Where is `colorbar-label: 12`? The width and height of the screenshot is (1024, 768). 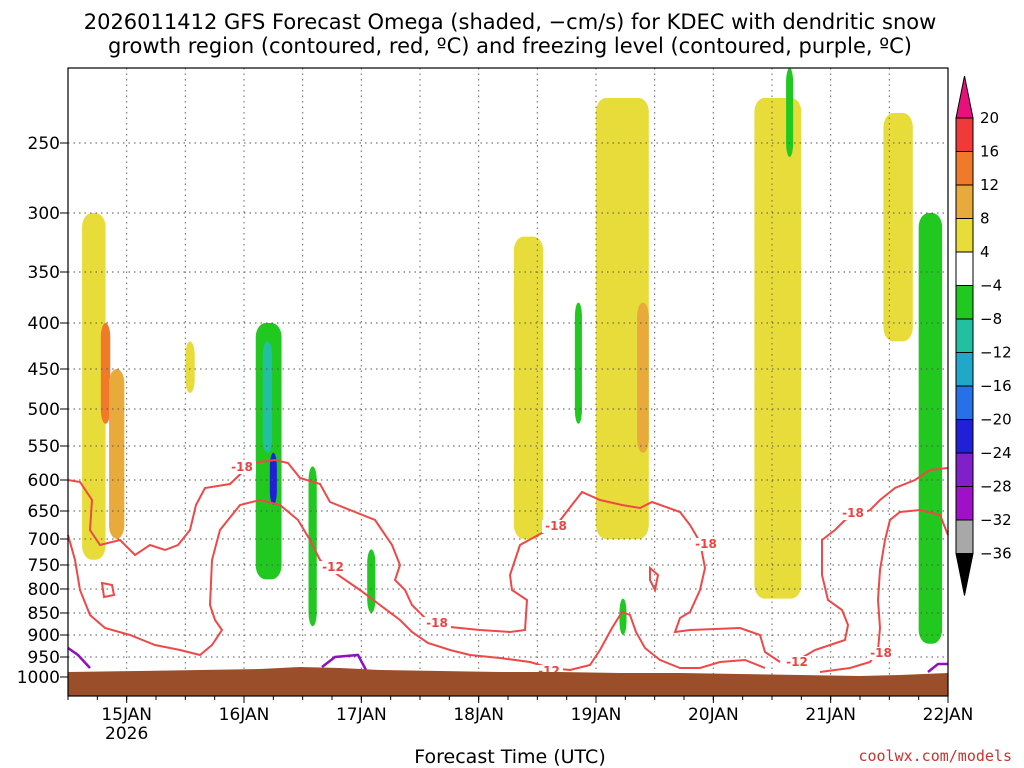 colorbar-label: 12 is located at coordinates (989, 185).